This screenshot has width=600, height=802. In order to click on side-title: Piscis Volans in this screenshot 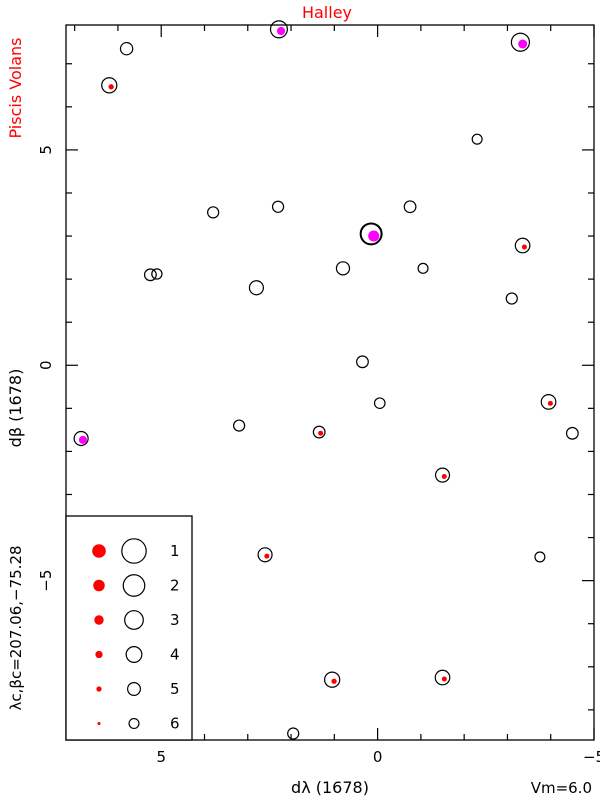, I will do `click(15, 88)`.